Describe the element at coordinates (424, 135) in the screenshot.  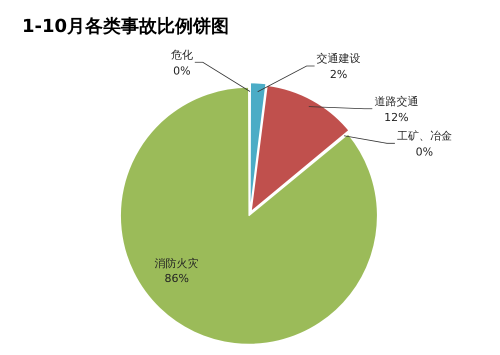
I see `legend-label: 工矿、冶金` at that location.